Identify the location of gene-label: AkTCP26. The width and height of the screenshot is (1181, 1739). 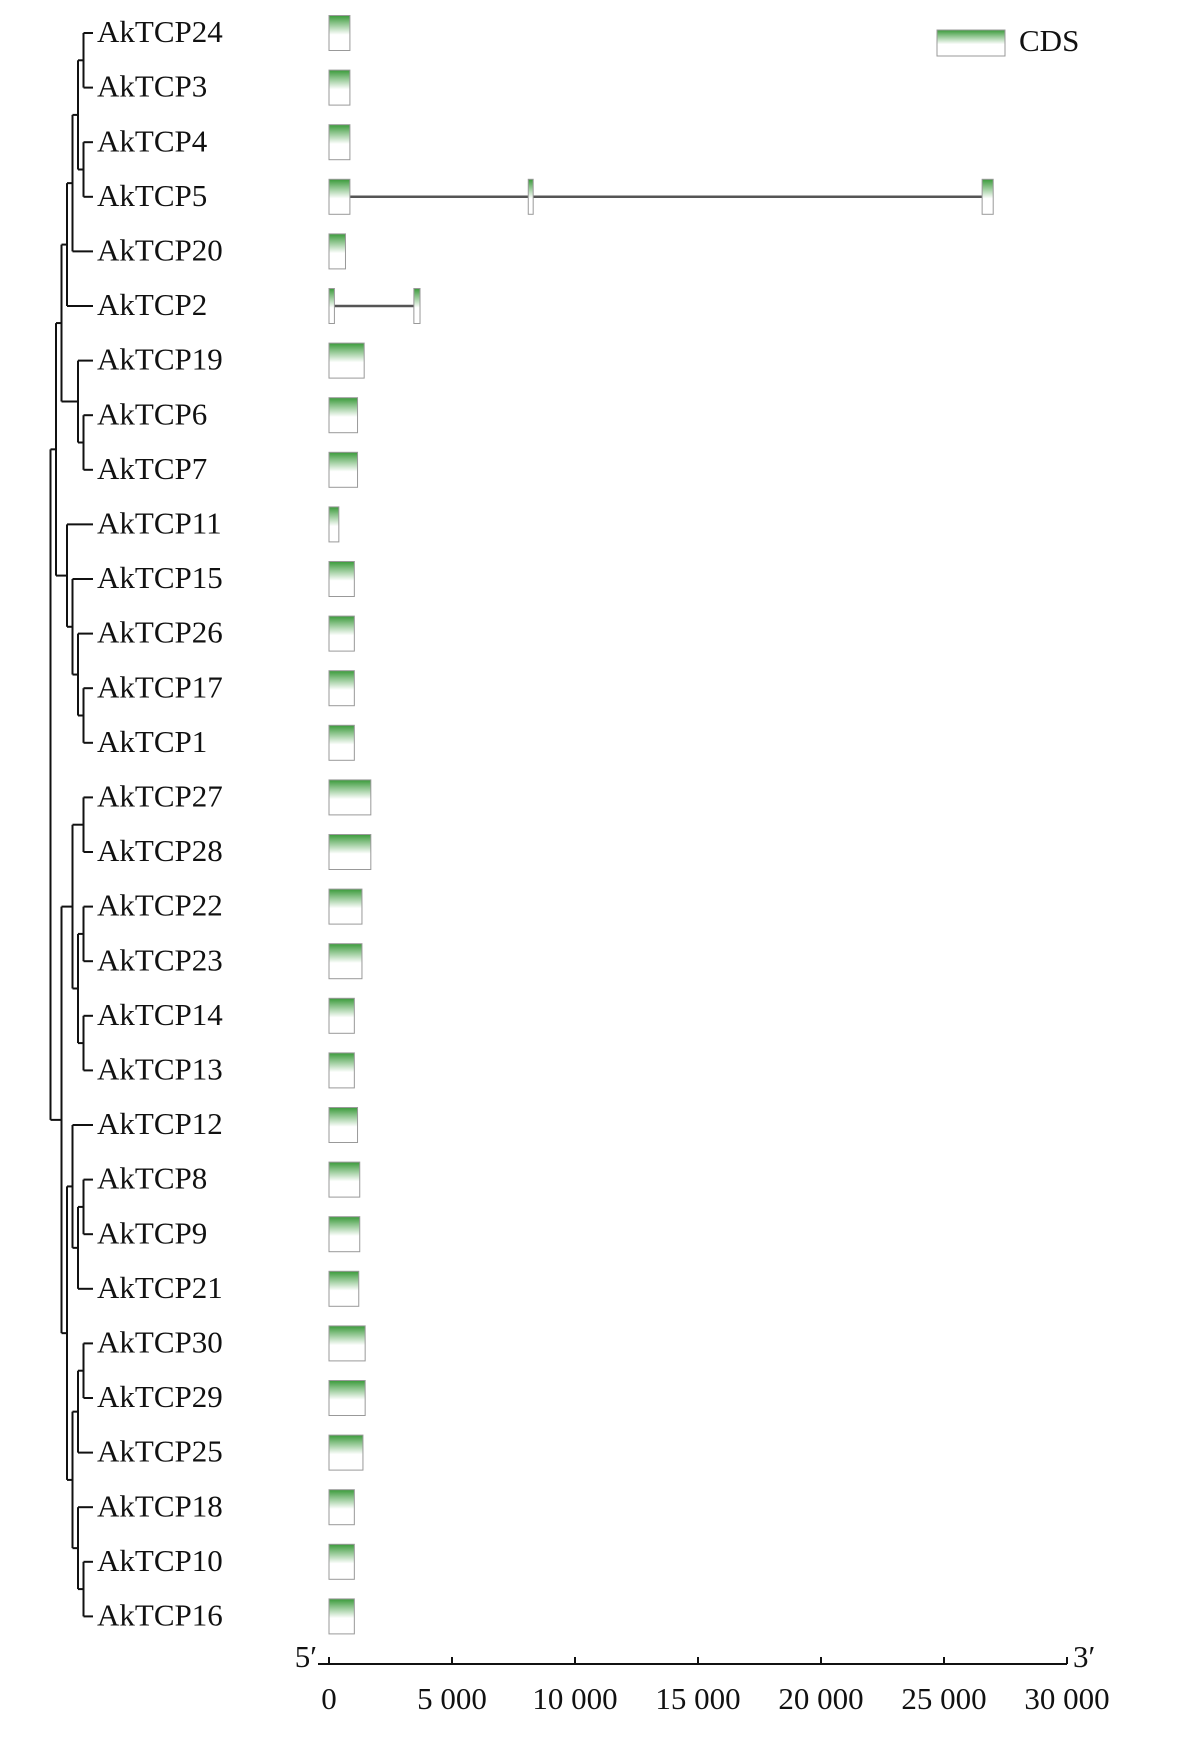
(160, 632).